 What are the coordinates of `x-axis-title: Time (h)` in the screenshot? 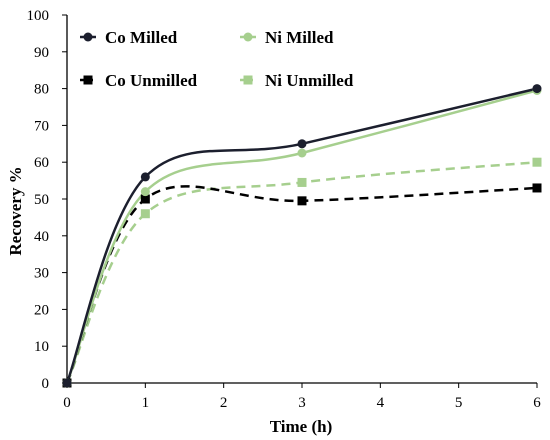 It's located at (301, 426).